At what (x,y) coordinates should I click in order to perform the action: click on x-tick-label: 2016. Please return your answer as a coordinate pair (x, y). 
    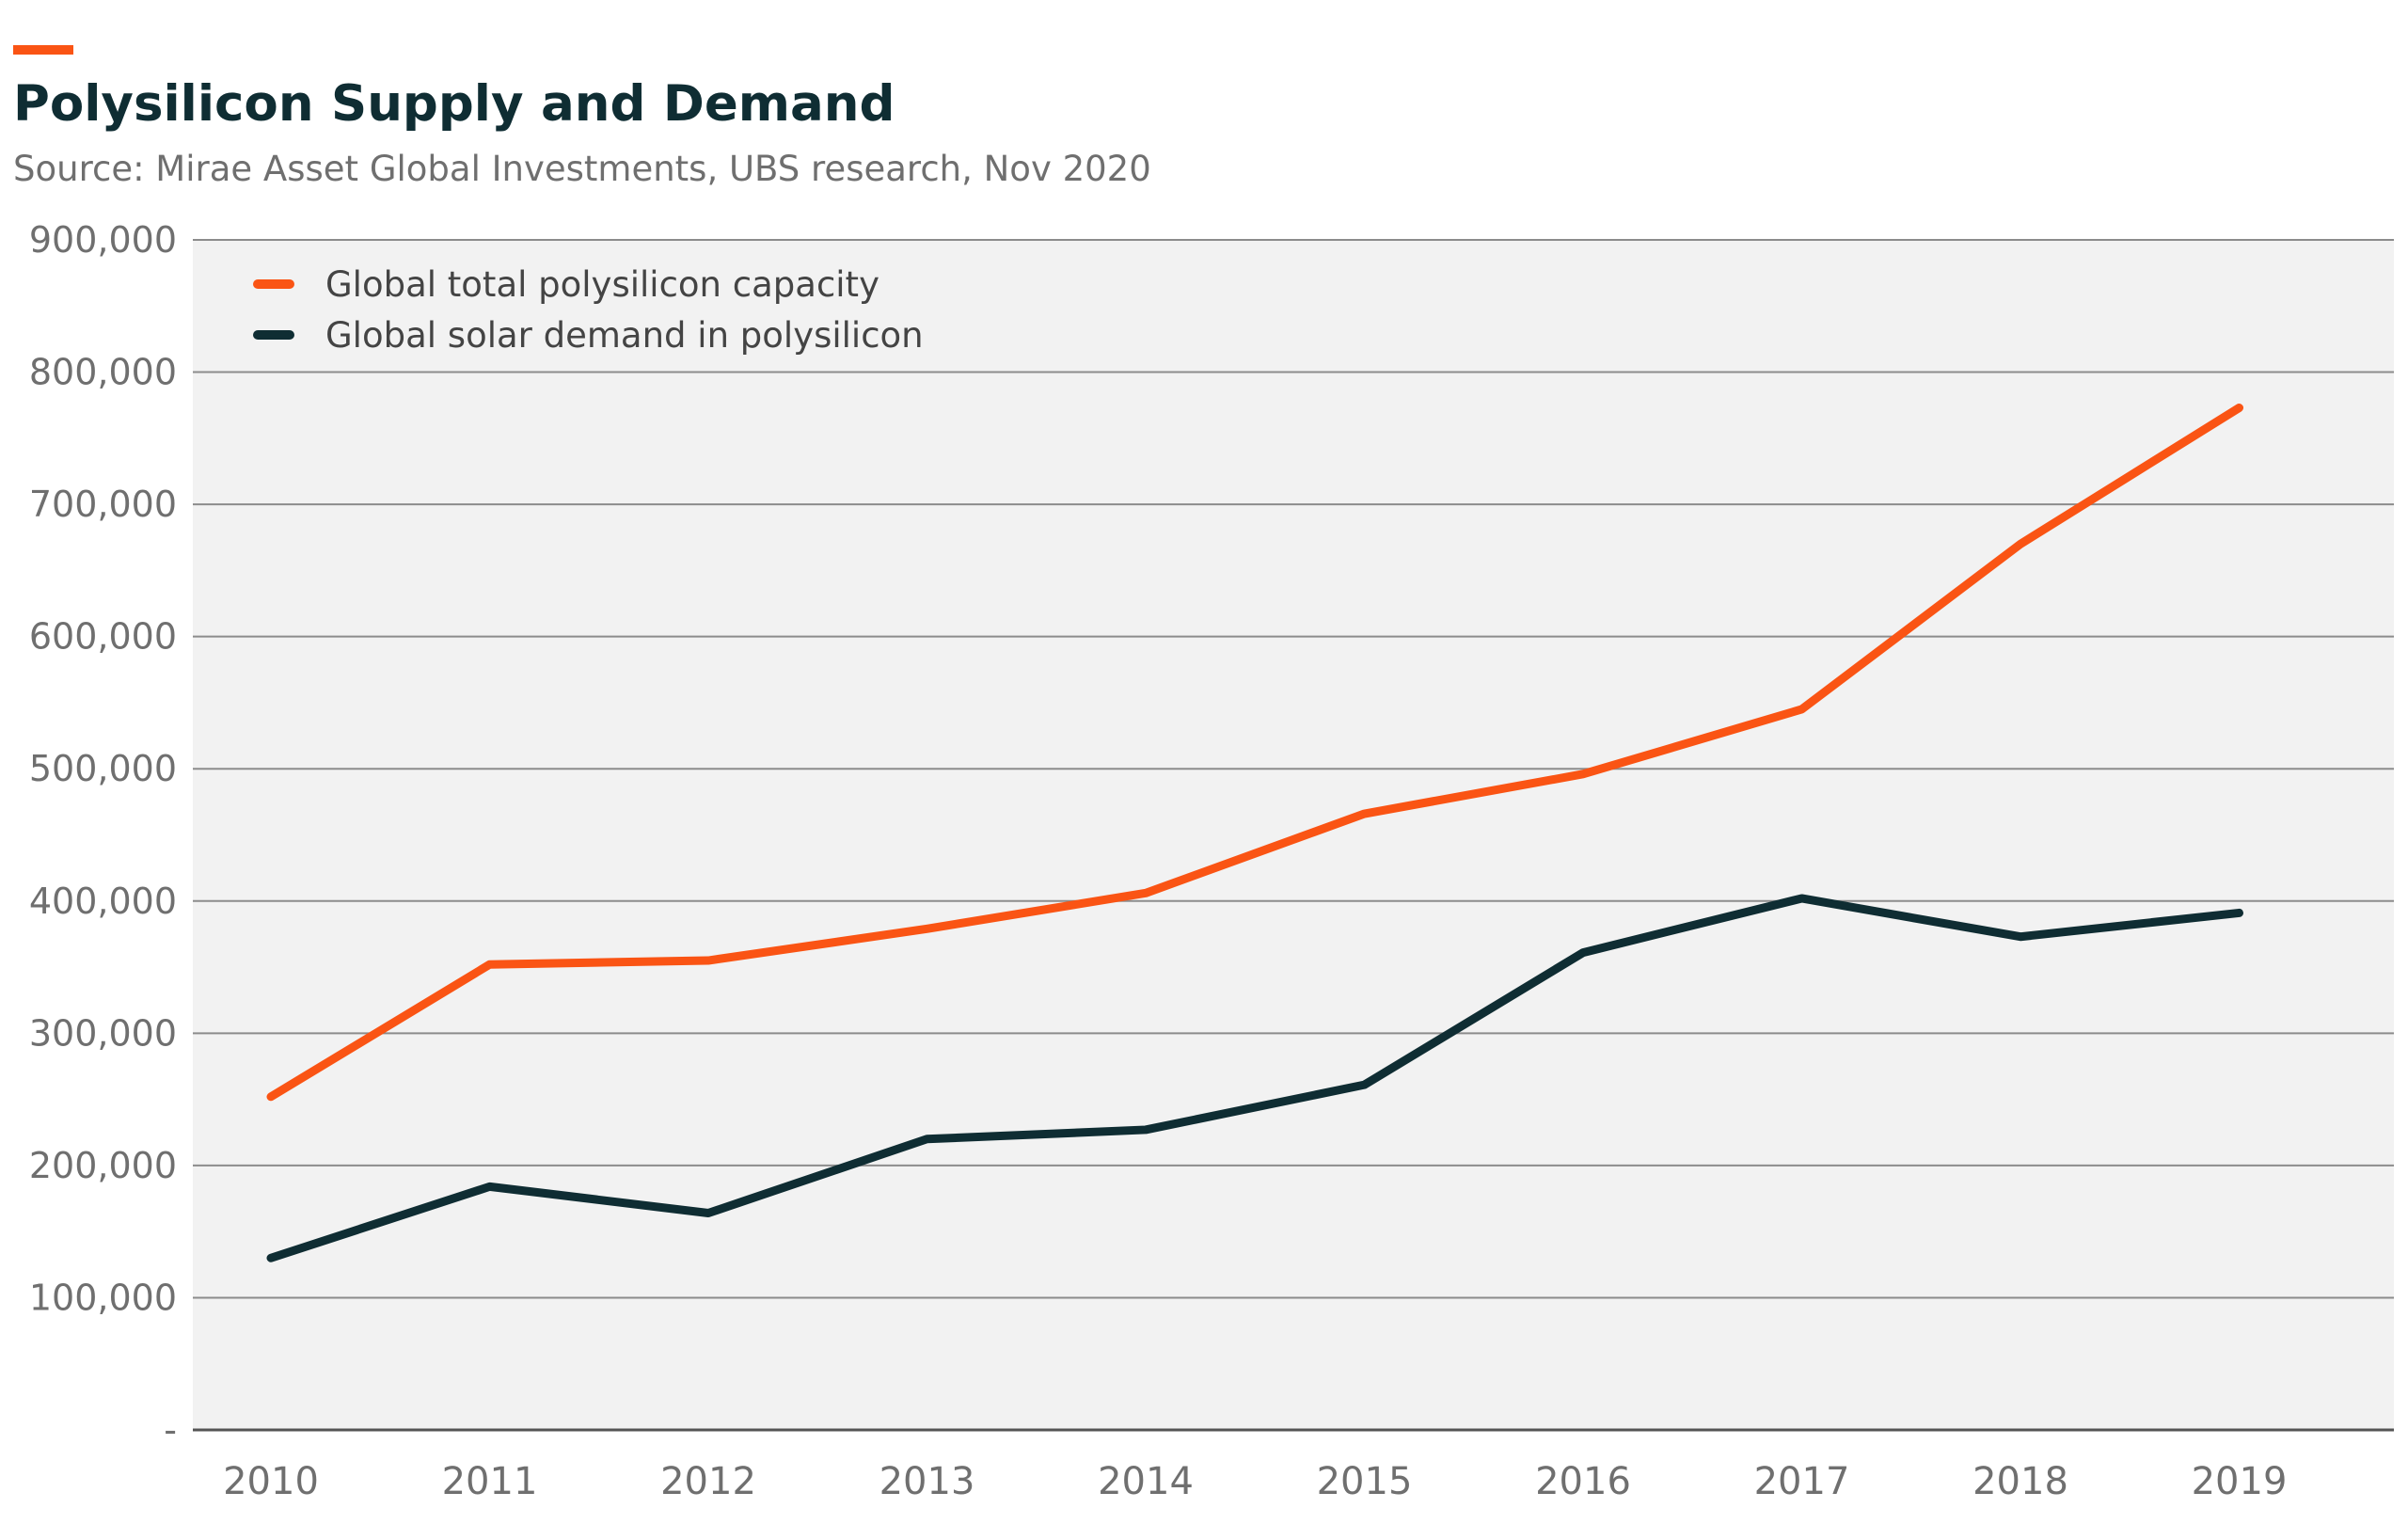
    Looking at the image, I should click on (1583, 1482).